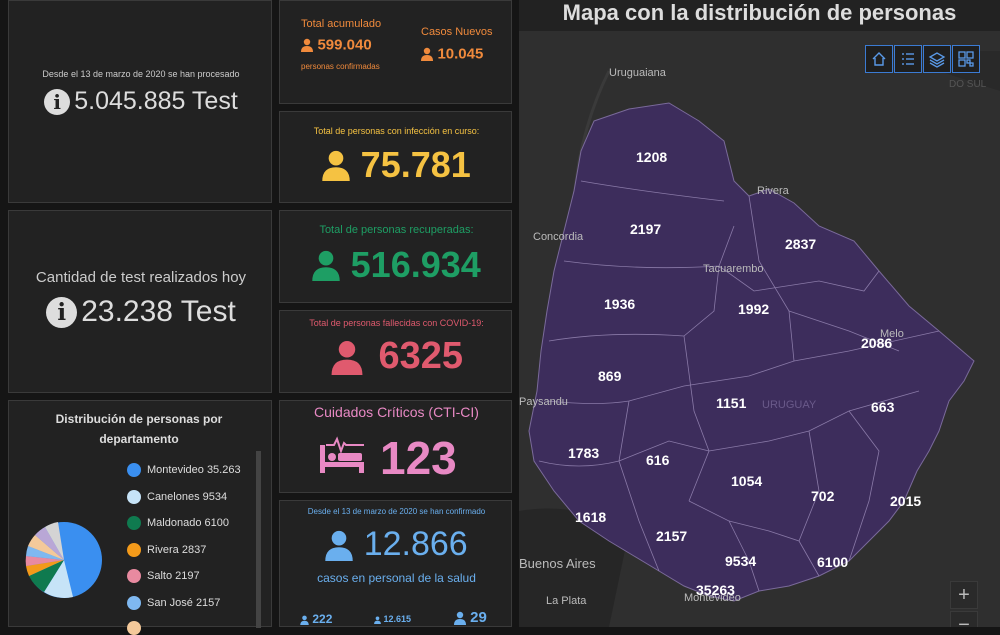 The height and width of the screenshot is (635, 1000). I want to click on place-label-melo: Melo, so click(892, 334).